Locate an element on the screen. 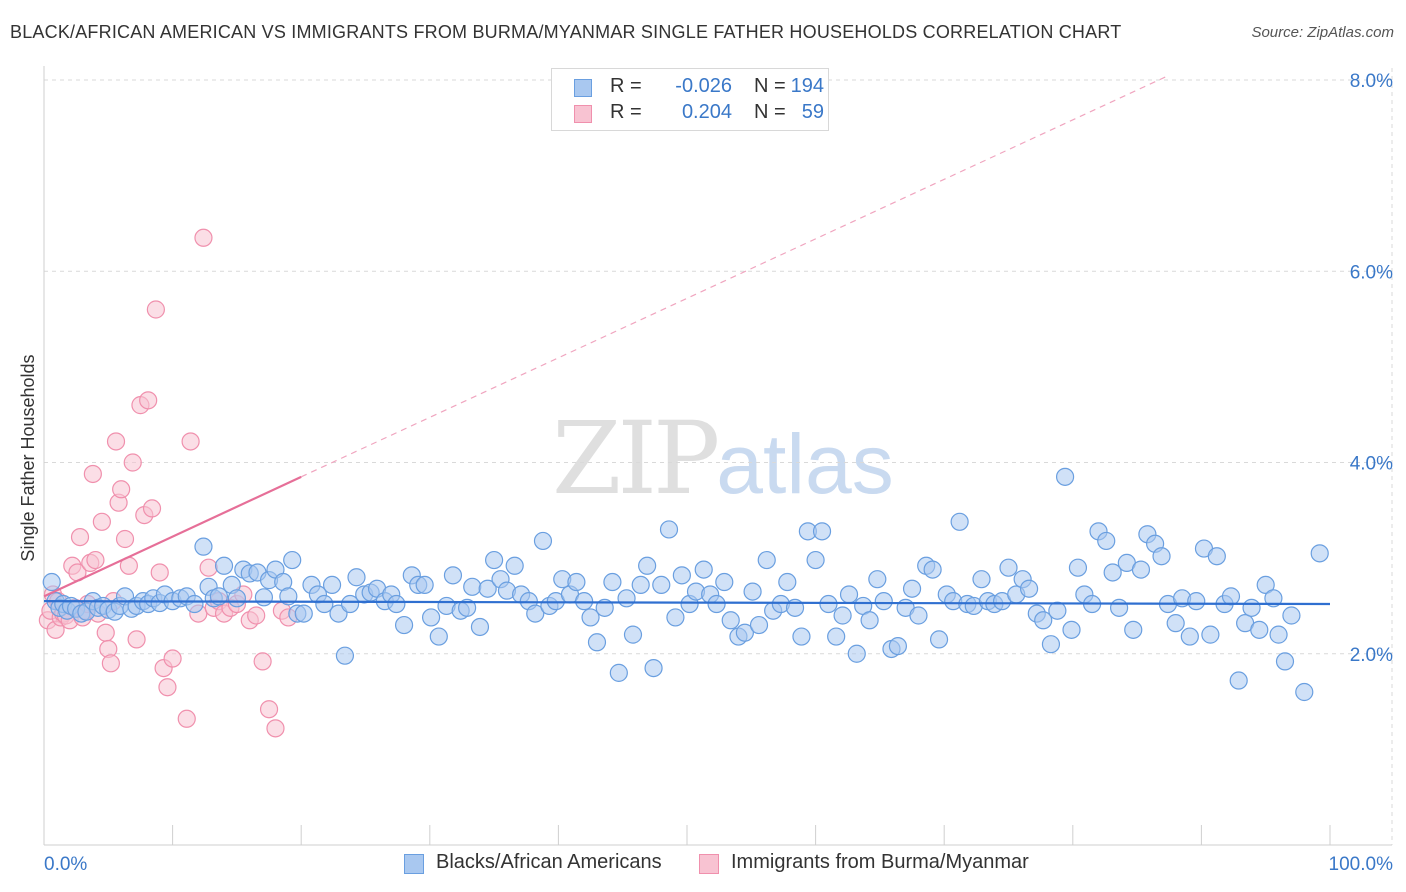 This screenshot has height=892, width=1406. watermark-atlas: atlas is located at coordinates (805, 464).